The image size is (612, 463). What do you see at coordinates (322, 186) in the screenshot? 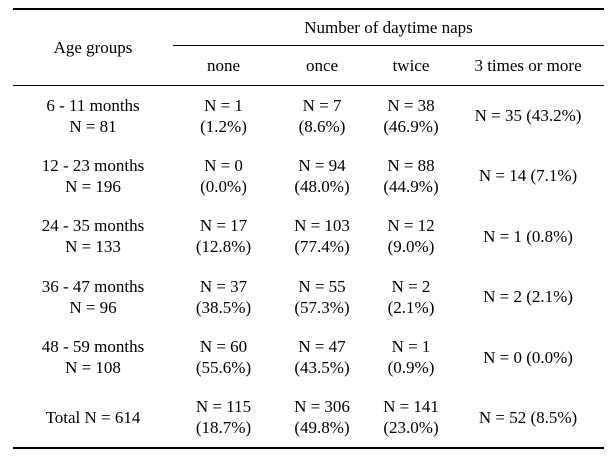
I see `percent: (48.0%)` at bounding box center [322, 186].